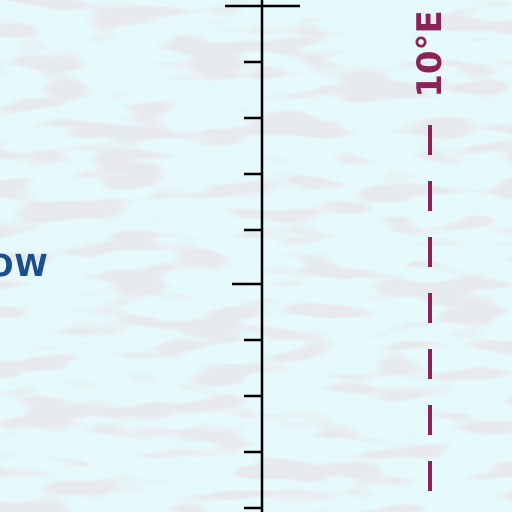 This screenshot has height=512, width=512. I want to click on scale-bar, so click(262, 256).